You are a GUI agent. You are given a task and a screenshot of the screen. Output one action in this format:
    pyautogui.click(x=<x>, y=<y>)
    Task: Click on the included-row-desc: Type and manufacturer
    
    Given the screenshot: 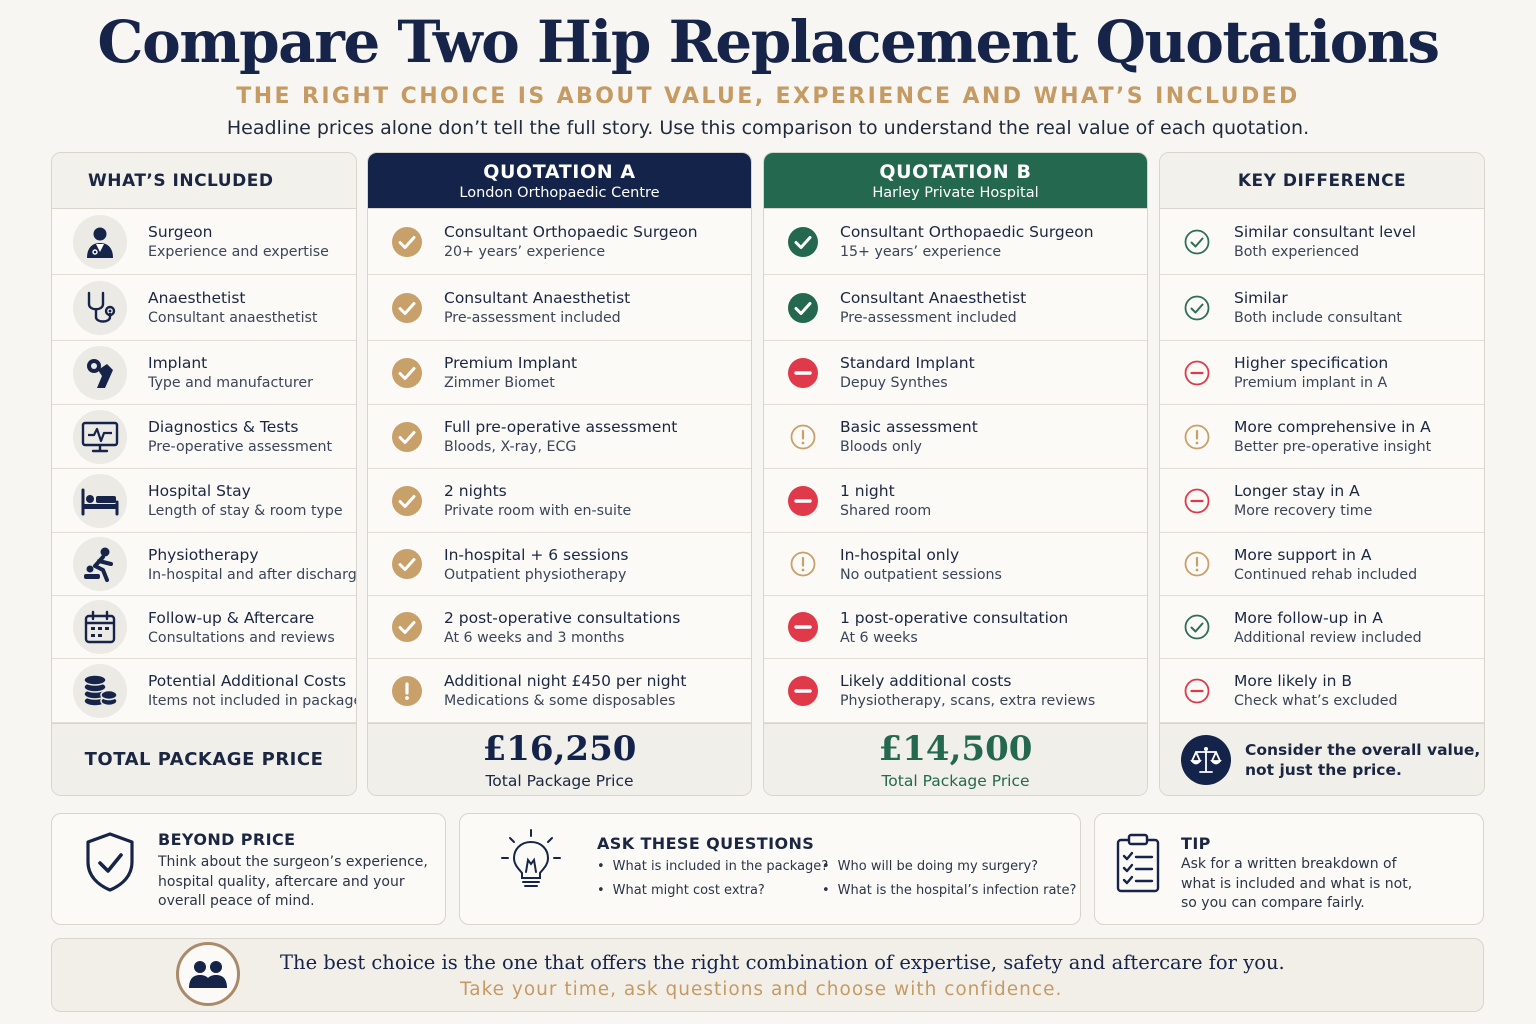 What is the action you would take?
    pyautogui.click(x=230, y=383)
    